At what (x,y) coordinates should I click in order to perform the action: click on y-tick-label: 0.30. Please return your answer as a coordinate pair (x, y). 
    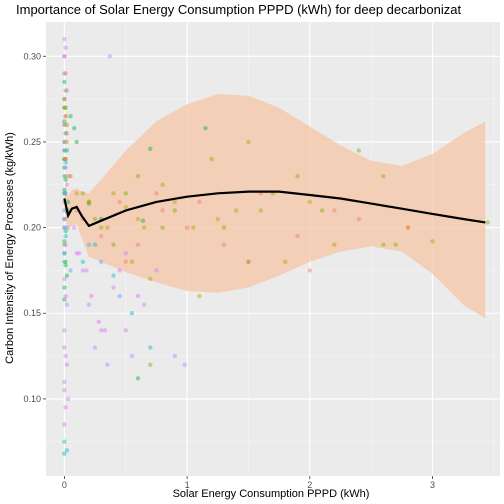
    Looking at the image, I should click on (32, 56).